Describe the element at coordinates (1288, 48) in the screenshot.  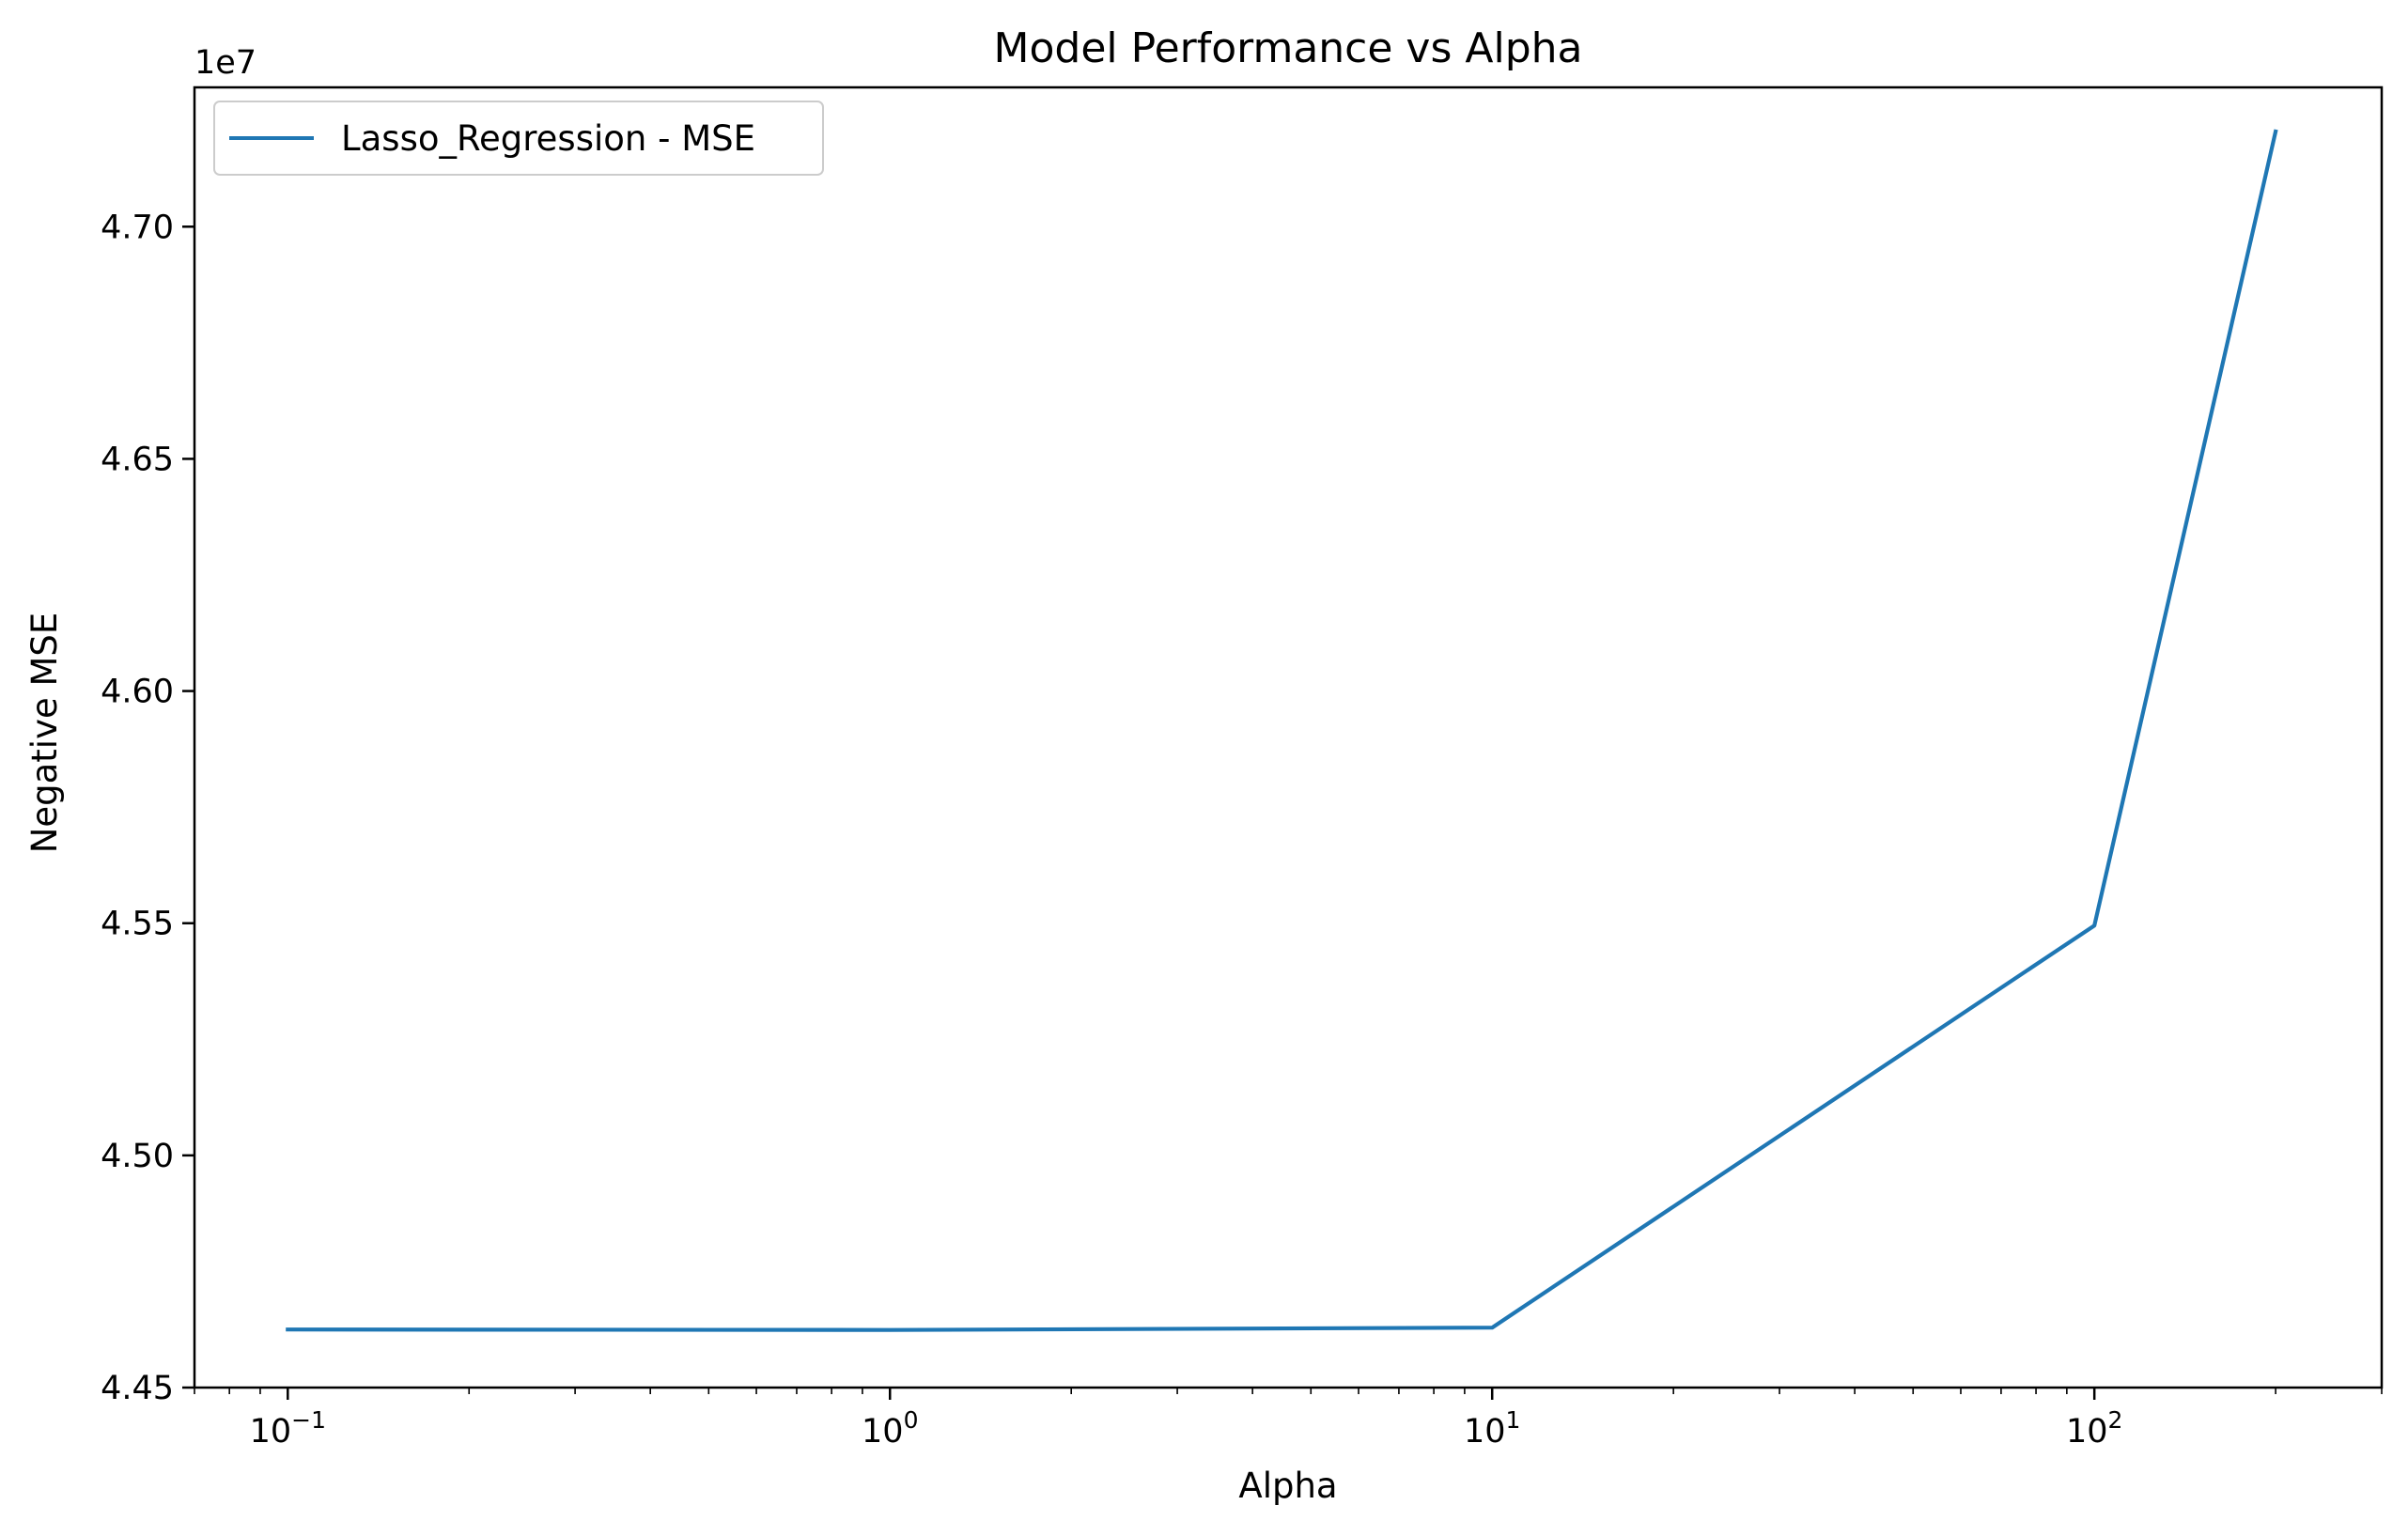
I see `chart-title: Model Performance vs Alpha` at that location.